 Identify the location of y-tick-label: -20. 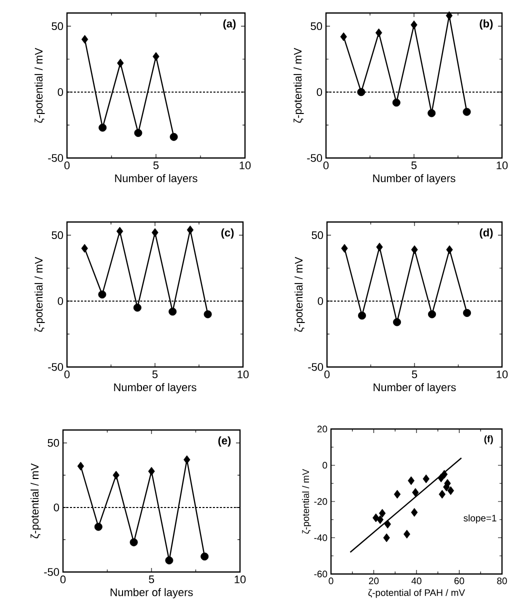
(321, 501).